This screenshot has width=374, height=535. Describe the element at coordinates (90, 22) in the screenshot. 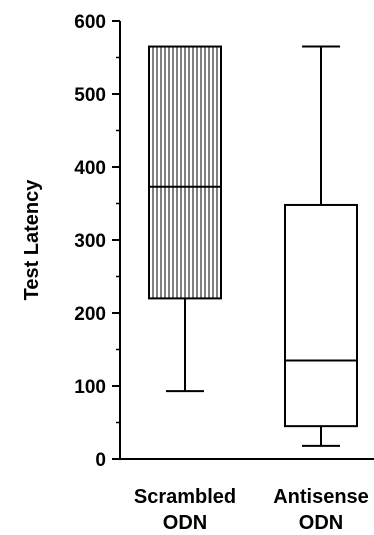

I see `y-tick-label-600: 600` at that location.